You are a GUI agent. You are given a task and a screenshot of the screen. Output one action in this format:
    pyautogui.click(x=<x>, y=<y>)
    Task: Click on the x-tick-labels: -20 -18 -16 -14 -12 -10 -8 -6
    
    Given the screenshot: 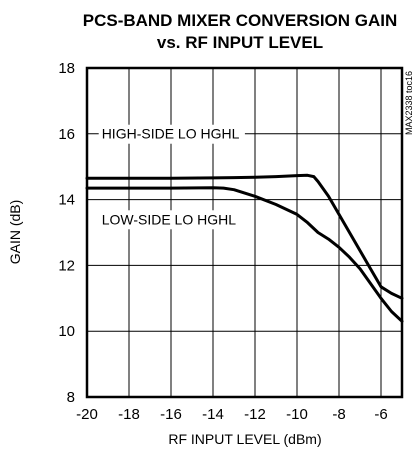 What is the action you would take?
    pyautogui.click(x=232, y=414)
    